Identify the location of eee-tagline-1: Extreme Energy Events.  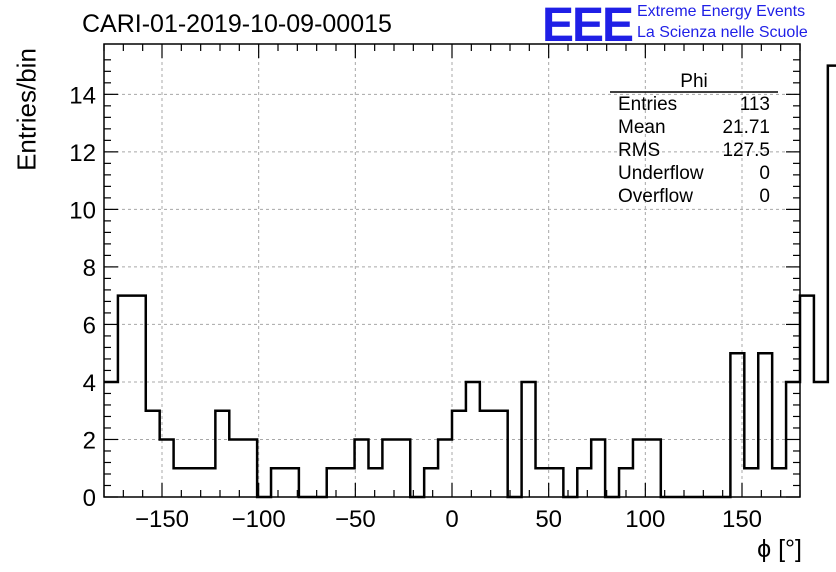
(721, 11).